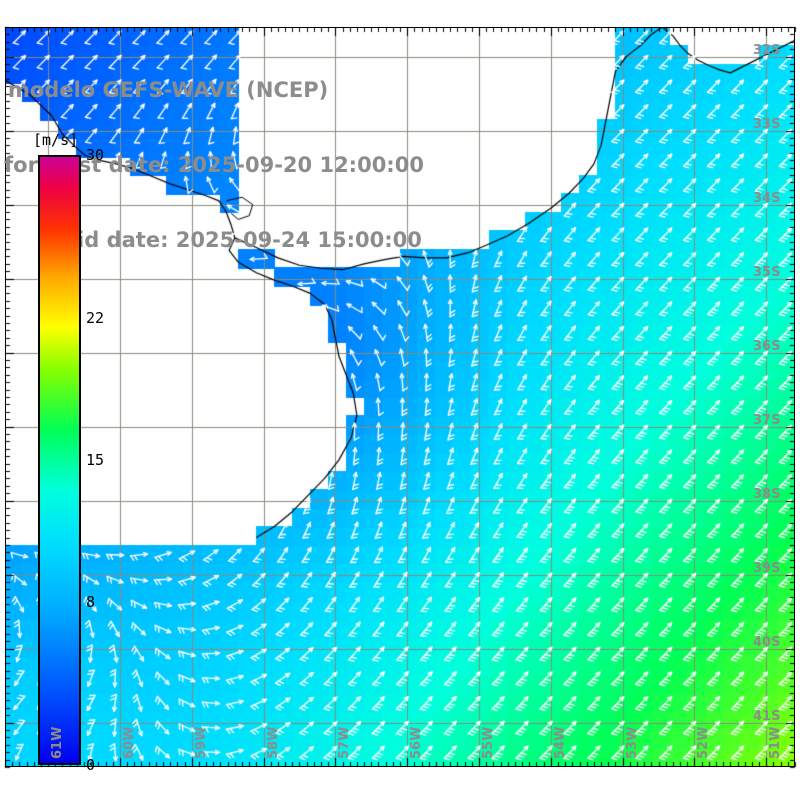 This screenshot has width=800, height=800. What do you see at coordinates (95, 155) in the screenshot?
I see `colorbar-tick-30: 30` at bounding box center [95, 155].